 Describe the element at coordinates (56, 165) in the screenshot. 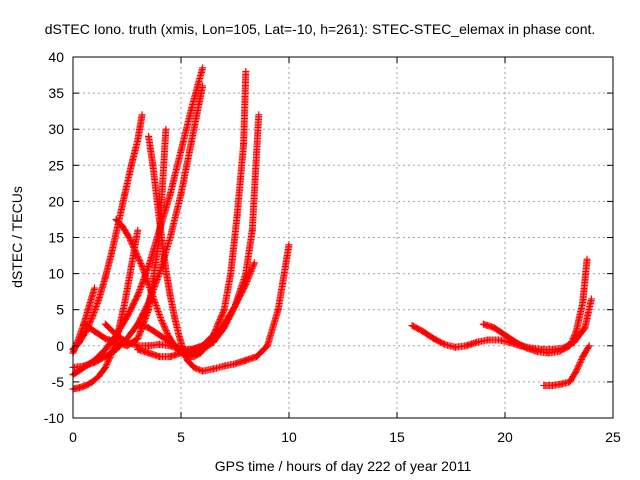

I see `y-tick-label: 25` at that location.